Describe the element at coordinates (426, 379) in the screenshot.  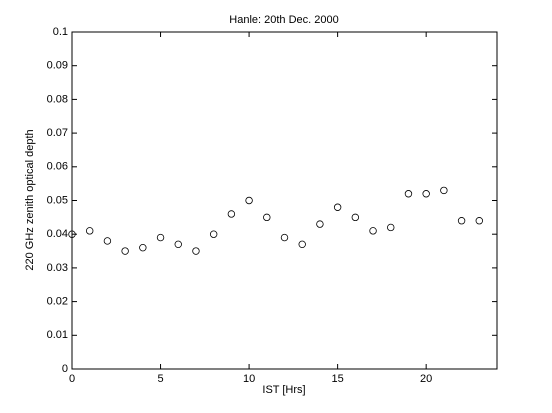
I see `x-tick-label: 20` at that location.